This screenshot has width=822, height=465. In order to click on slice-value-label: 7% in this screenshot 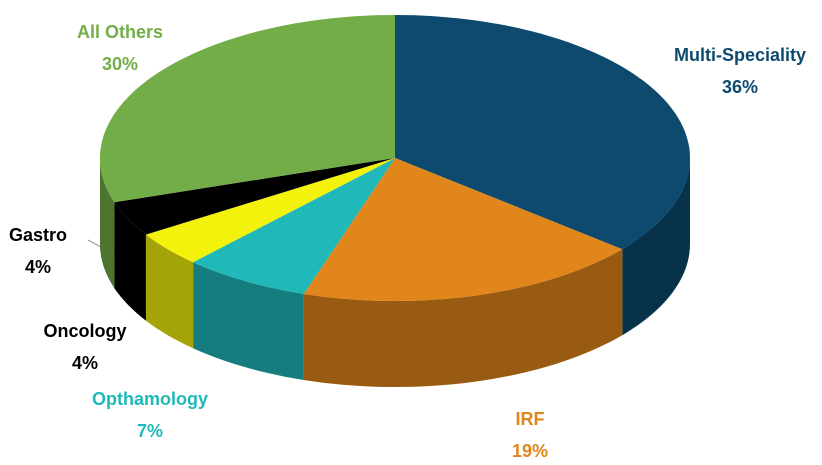, I will do `click(150, 431)`.